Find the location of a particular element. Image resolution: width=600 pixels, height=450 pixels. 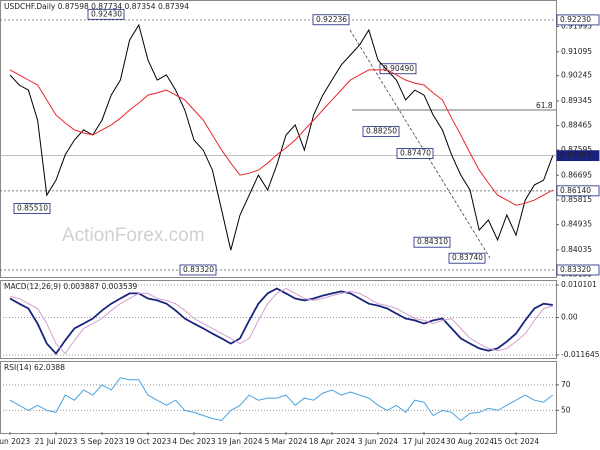

level-label: 0.92230 is located at coordinates (575, 19).